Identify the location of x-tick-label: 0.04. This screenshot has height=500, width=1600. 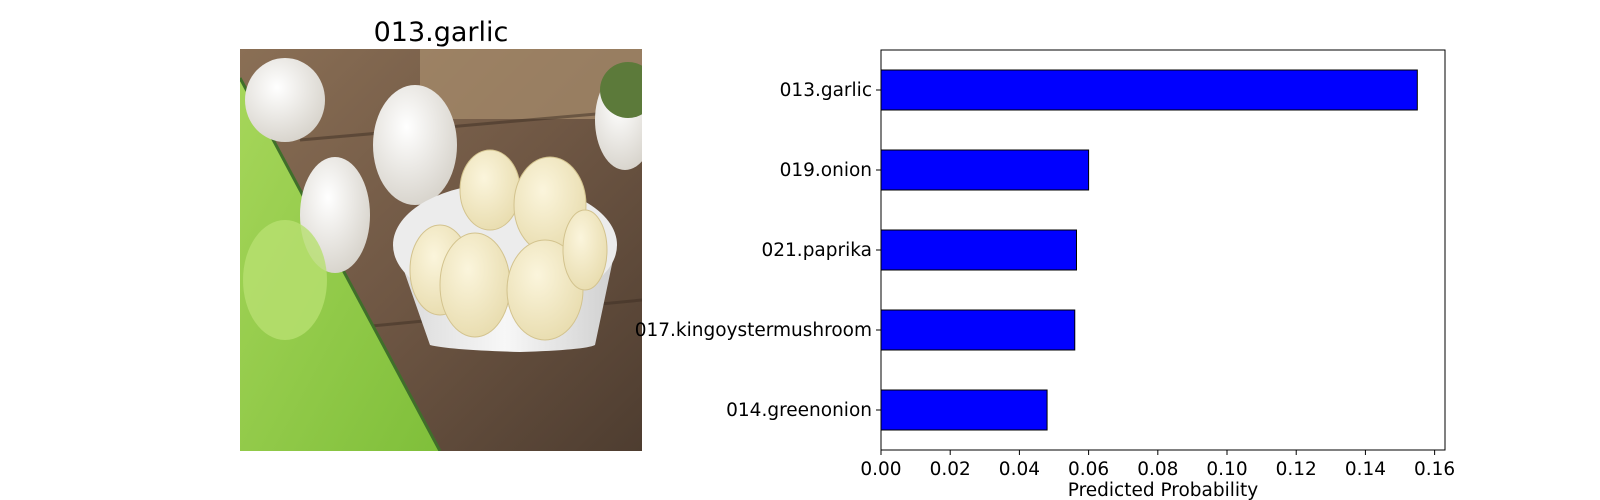
(1019, 469).